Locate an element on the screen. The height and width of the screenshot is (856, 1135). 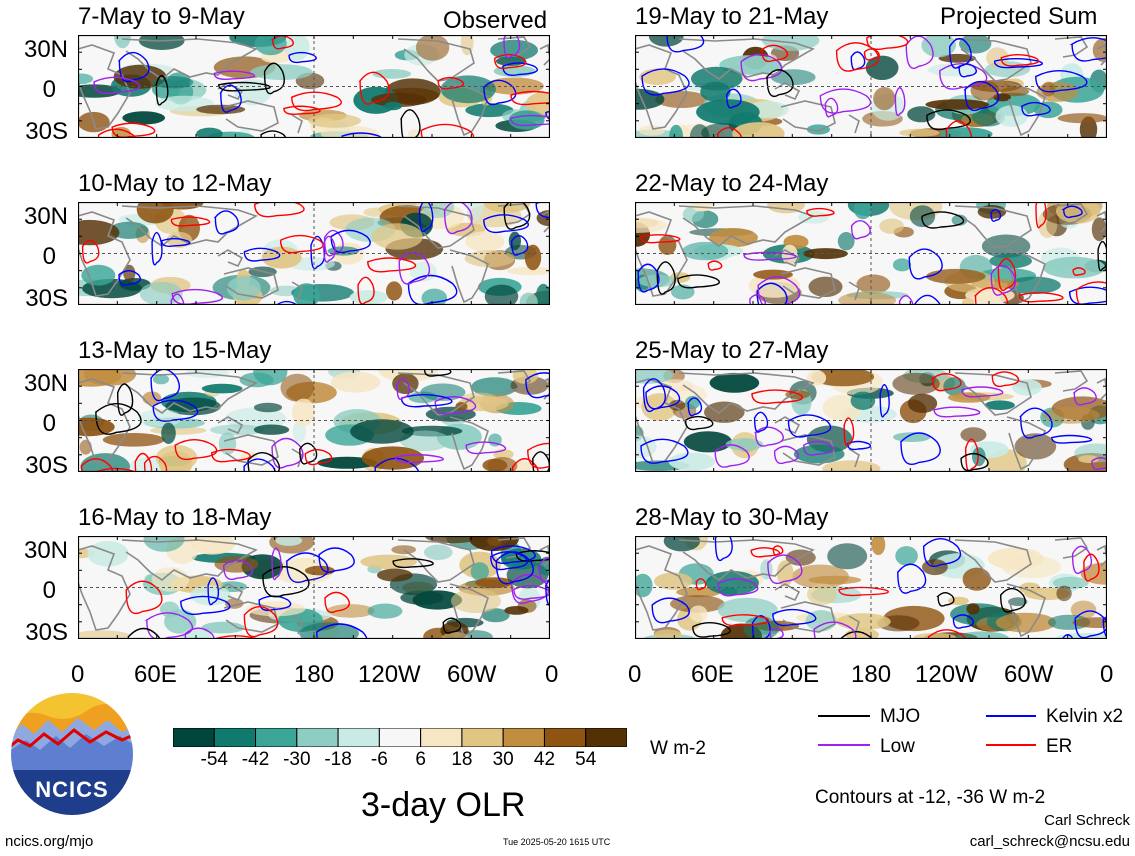
panel-title: 28-May to 30-May is located at coordinates (732, 517).